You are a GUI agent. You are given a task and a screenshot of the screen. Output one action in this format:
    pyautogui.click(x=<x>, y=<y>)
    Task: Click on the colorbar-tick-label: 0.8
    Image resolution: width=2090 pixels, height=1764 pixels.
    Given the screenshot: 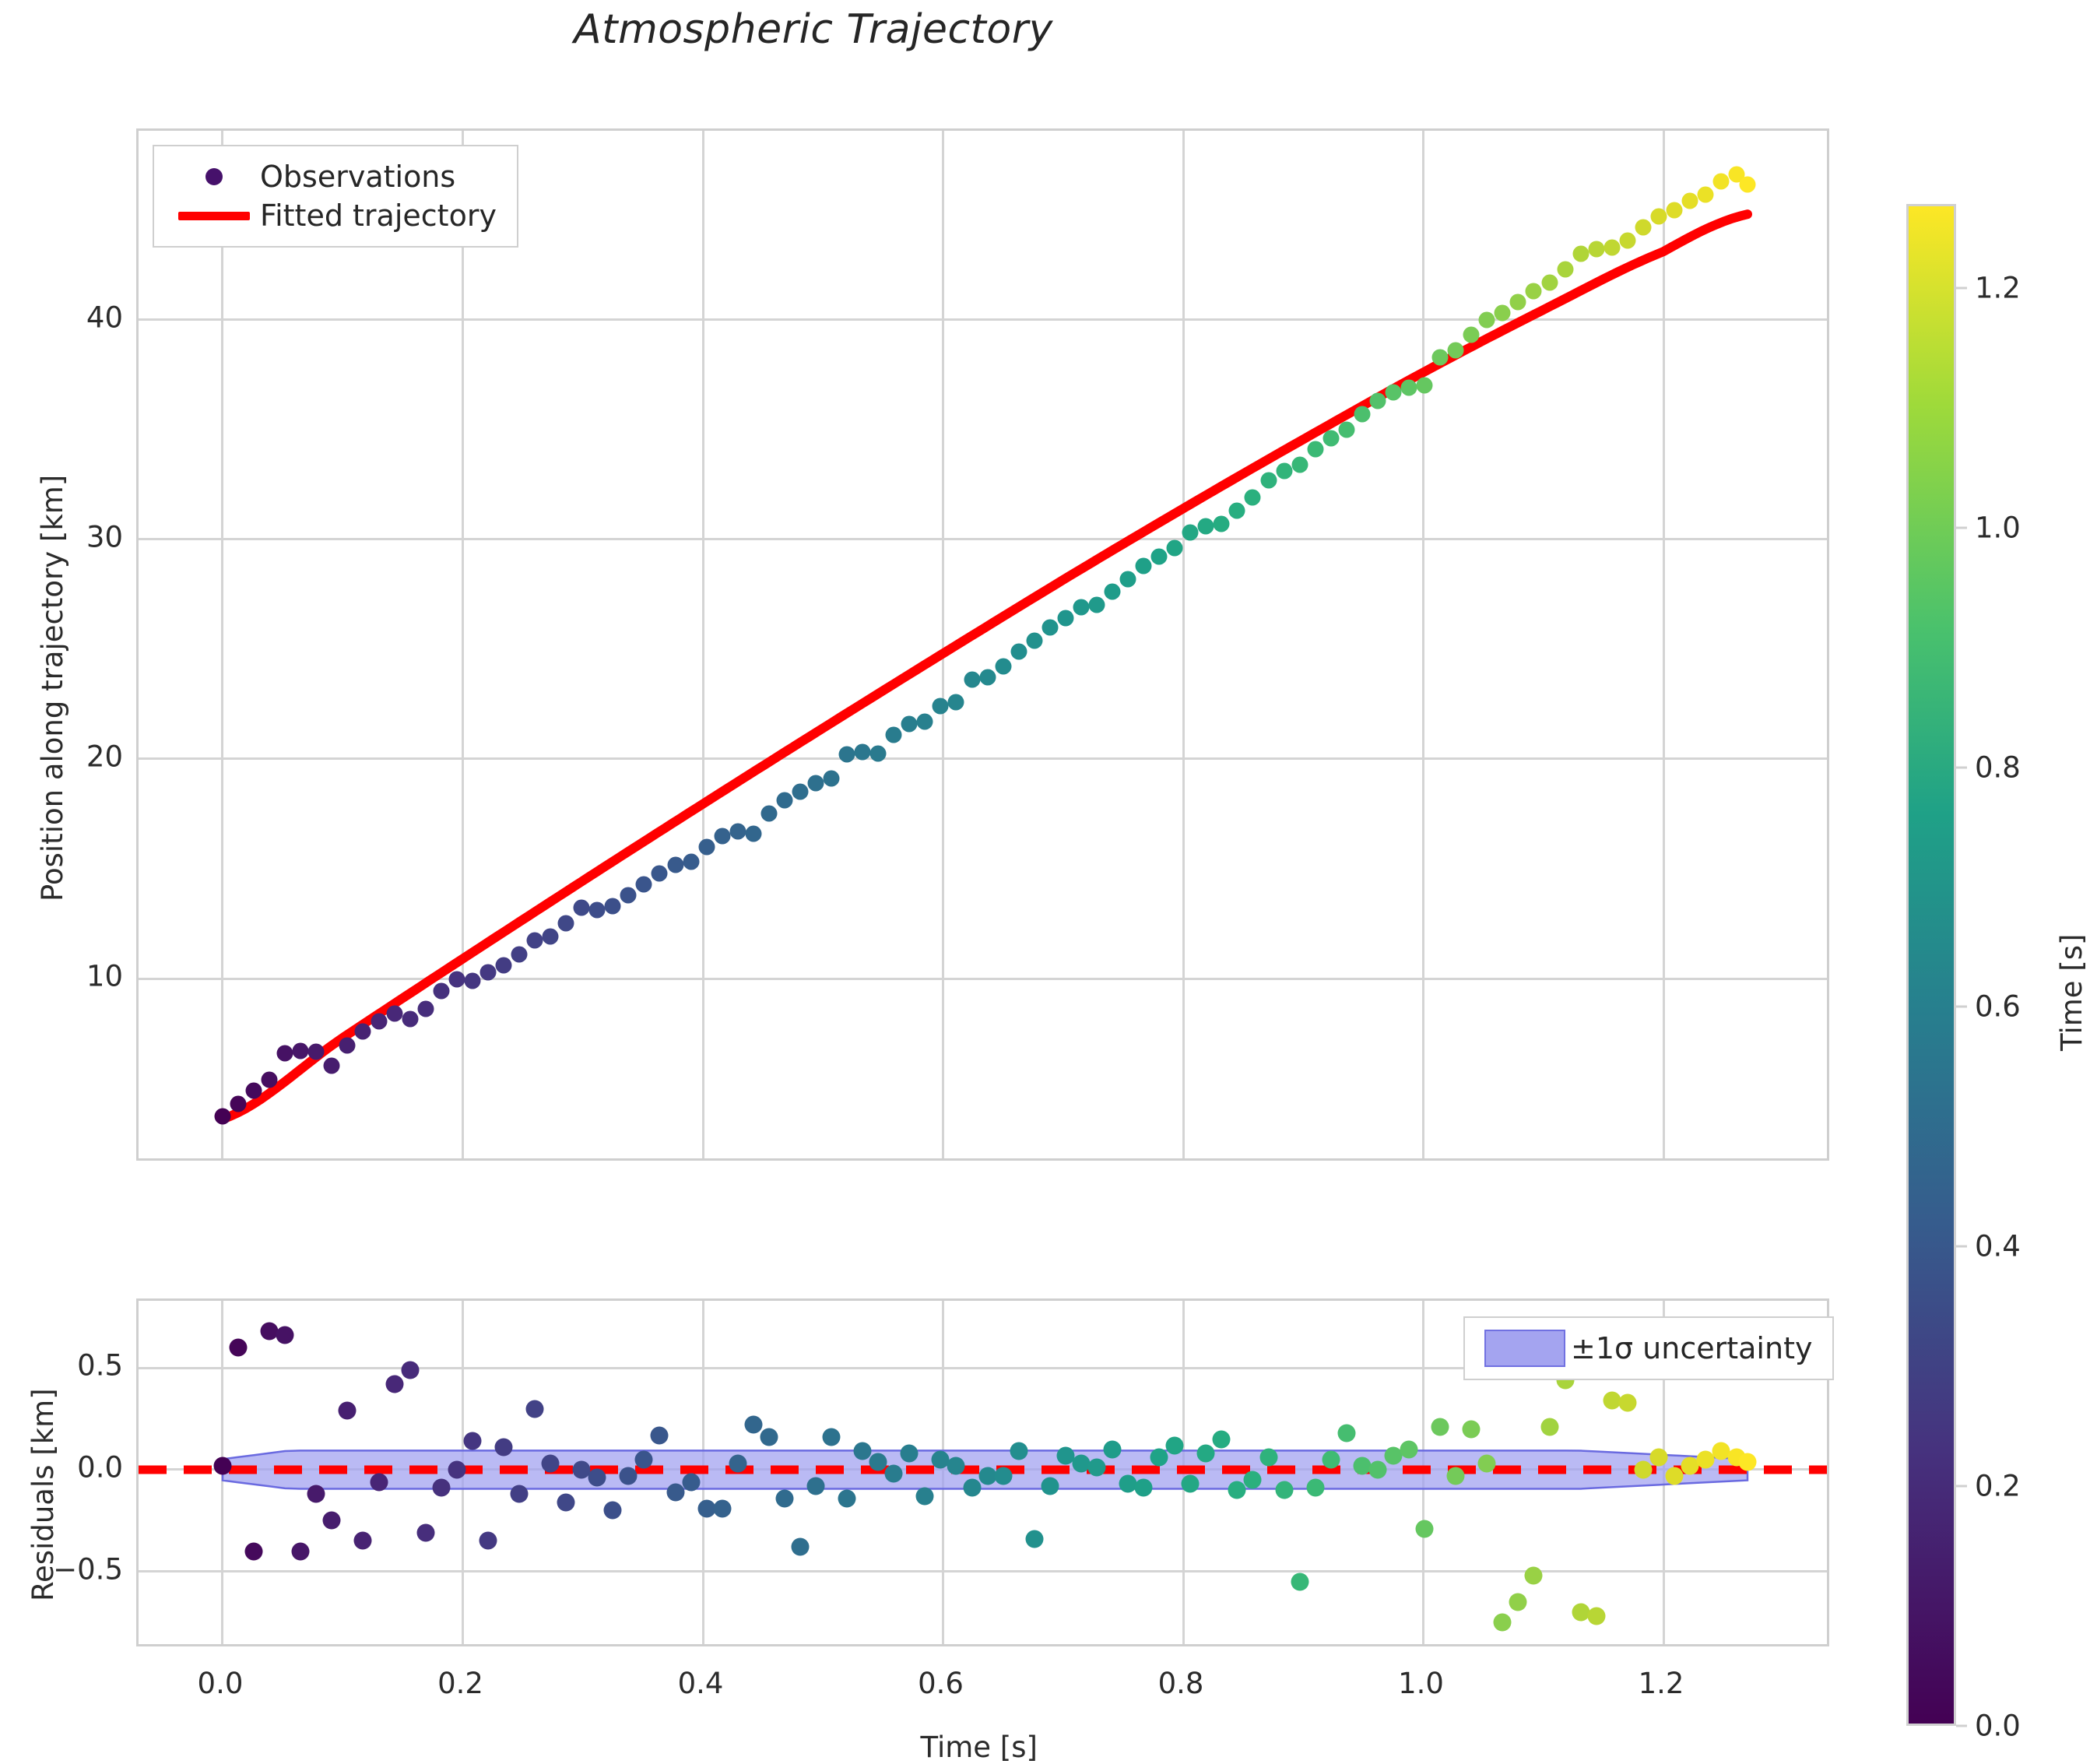 What is the action you would take?
    pyautogui.click(x=1998, y=767)
    